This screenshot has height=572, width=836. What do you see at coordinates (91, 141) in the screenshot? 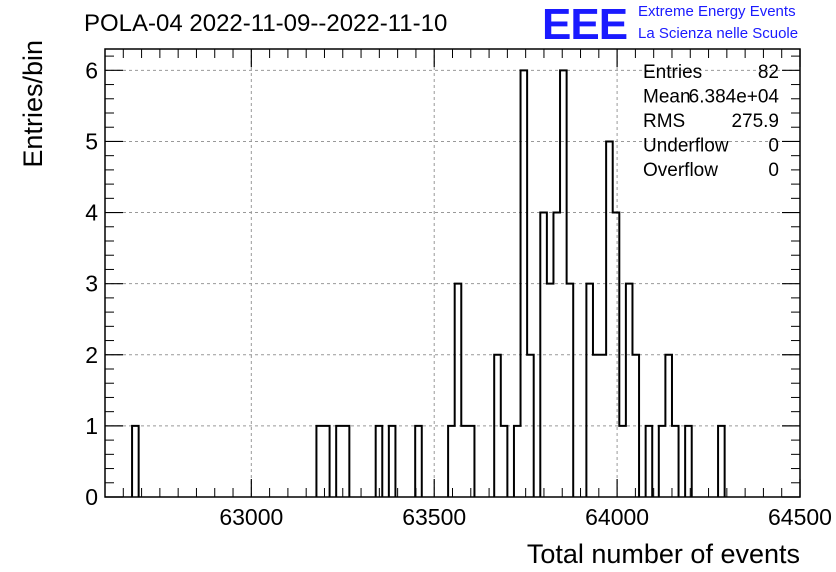
I see `y-tick-label: 5` at bounding box center [91, 141].